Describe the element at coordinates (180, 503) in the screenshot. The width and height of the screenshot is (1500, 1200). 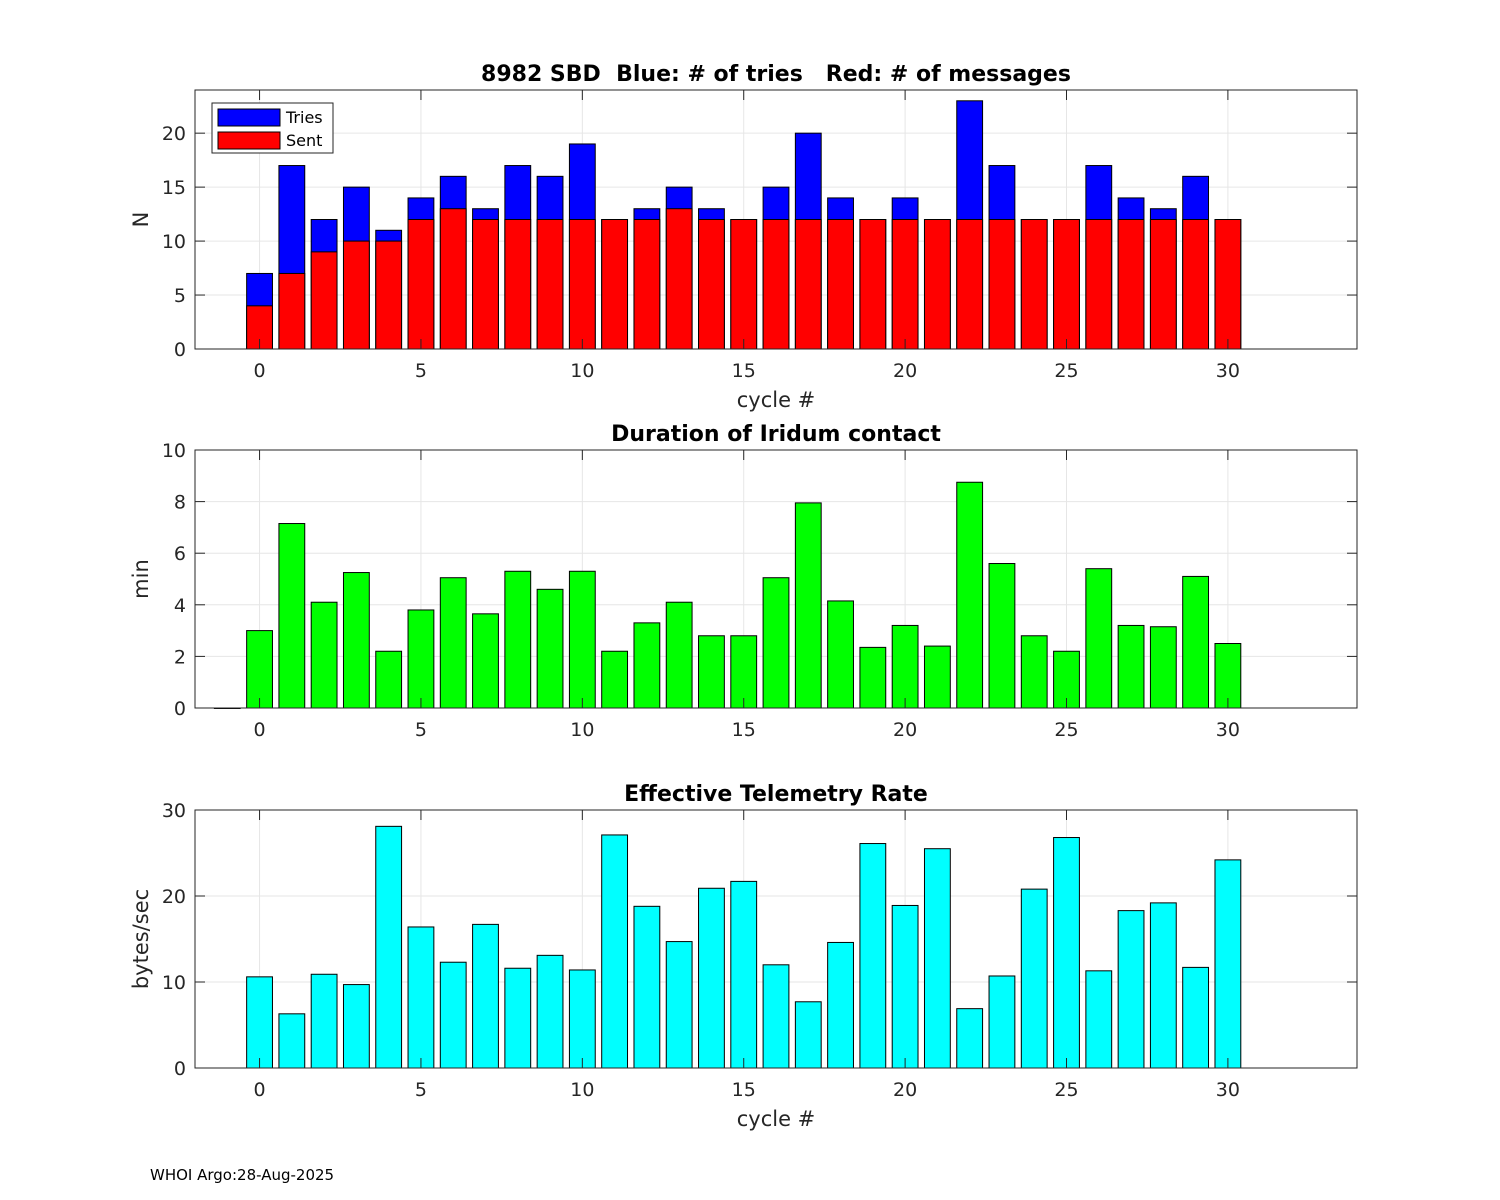
I see `y-tick-label: 8` at that location.